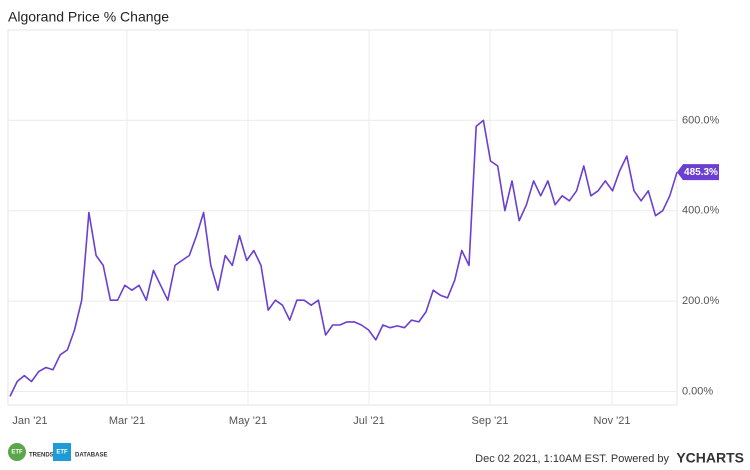  What do you see at coordinates (41, 456) in the screenshot?
I see `logo-text: TRENDS` at bounding box center [41, 456].